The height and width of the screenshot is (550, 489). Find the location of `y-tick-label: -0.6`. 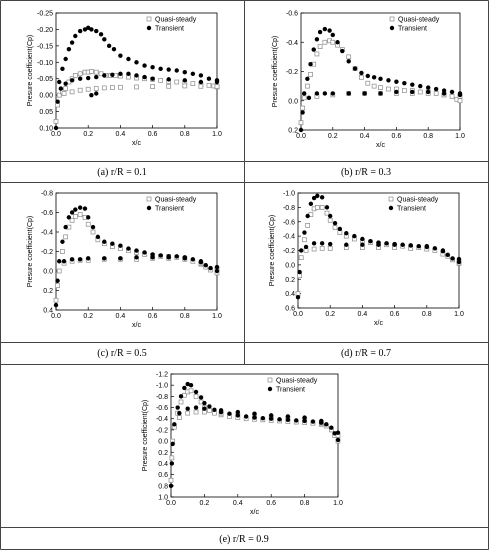

y-tick-label: -0.6 is located at coordinates (292, 14).